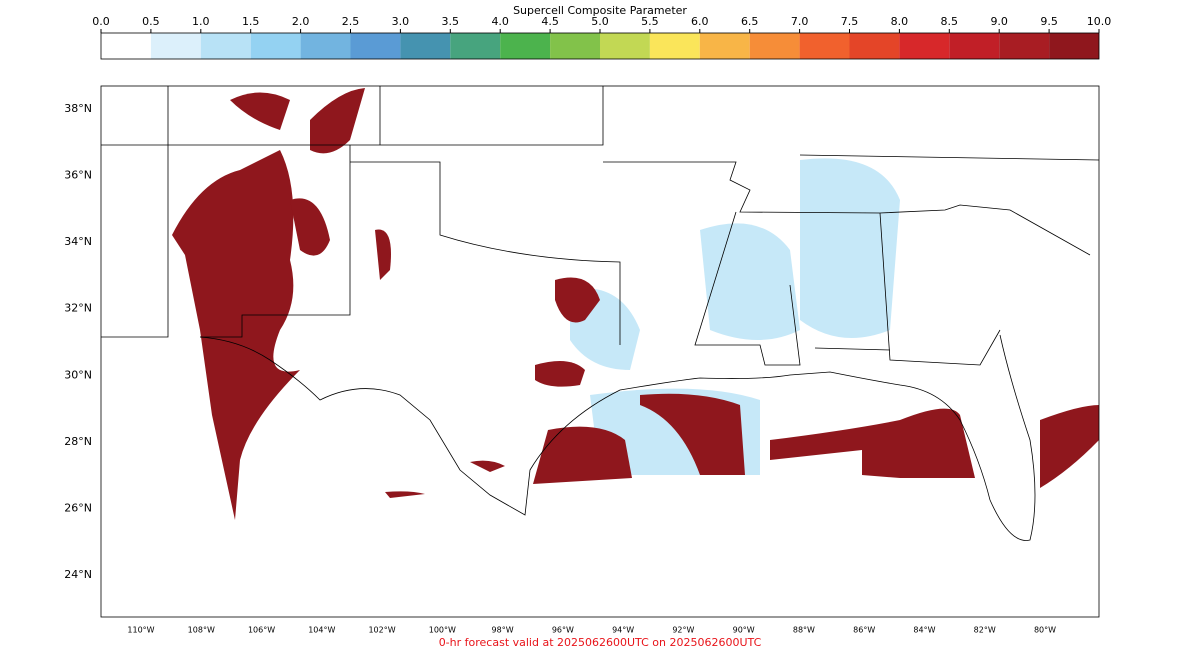 Image resolution: width=1200 pixels, height=650 pixels. Describe the element at coordinates (201, 21) in the screenshot. I see `colorbar-tick-label: 1.0` at that location.